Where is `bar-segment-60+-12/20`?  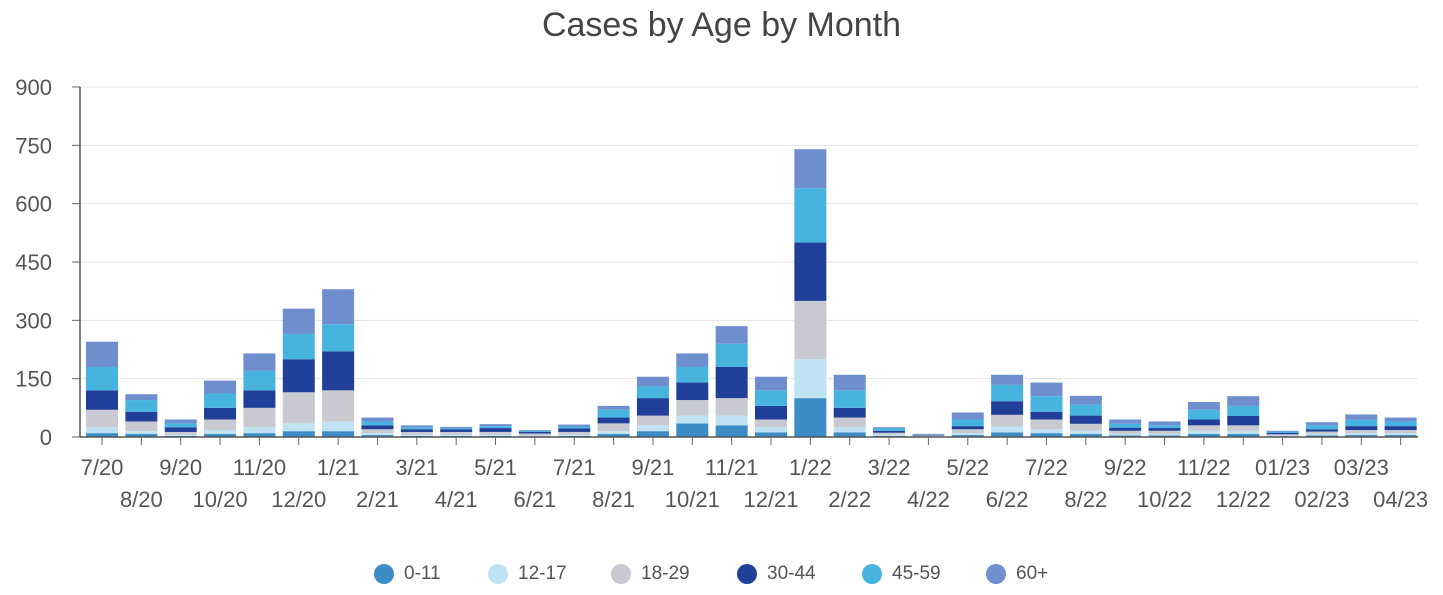
bar-segment-60+-12/20 is located at coordinates (298, 321).